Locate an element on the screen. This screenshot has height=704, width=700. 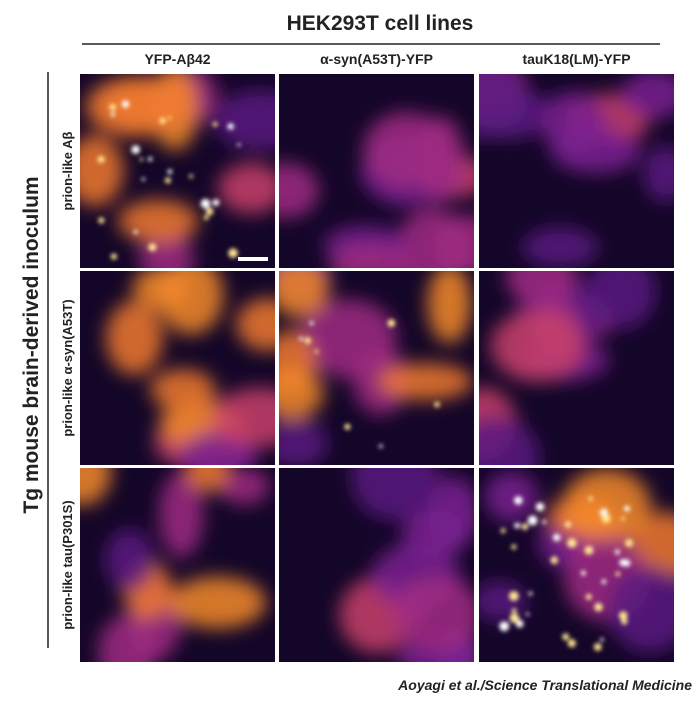
row-label: prion-like tau(P301S) is located at coordinates (67, 564).